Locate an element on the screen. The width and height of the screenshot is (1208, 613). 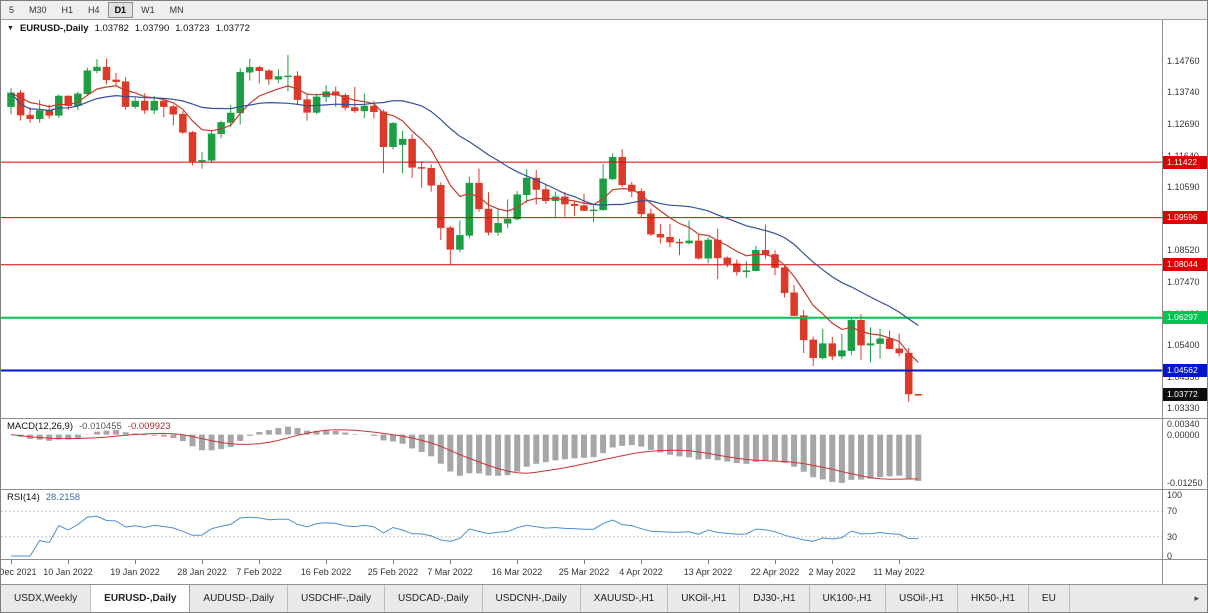
date-label: 13 Apr 2022 is located at coordinates (708, 572).